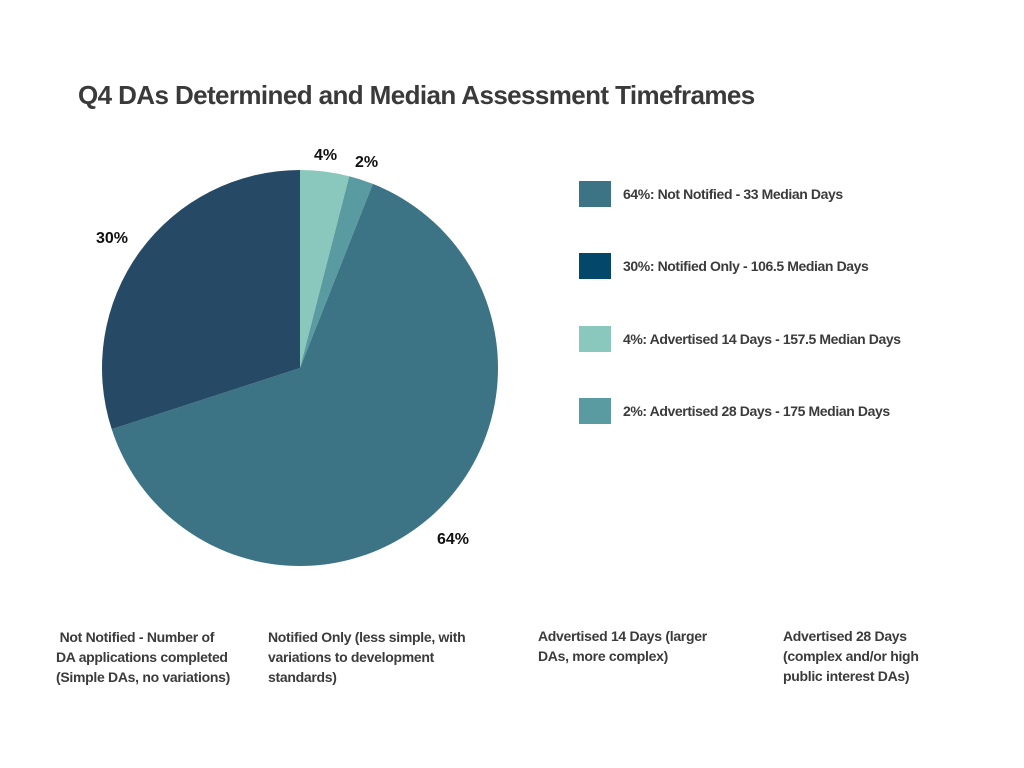 This screenshot has width=1024, height=768. I want to click on slice-label-advertised-28: 2%, so click(367, 162).